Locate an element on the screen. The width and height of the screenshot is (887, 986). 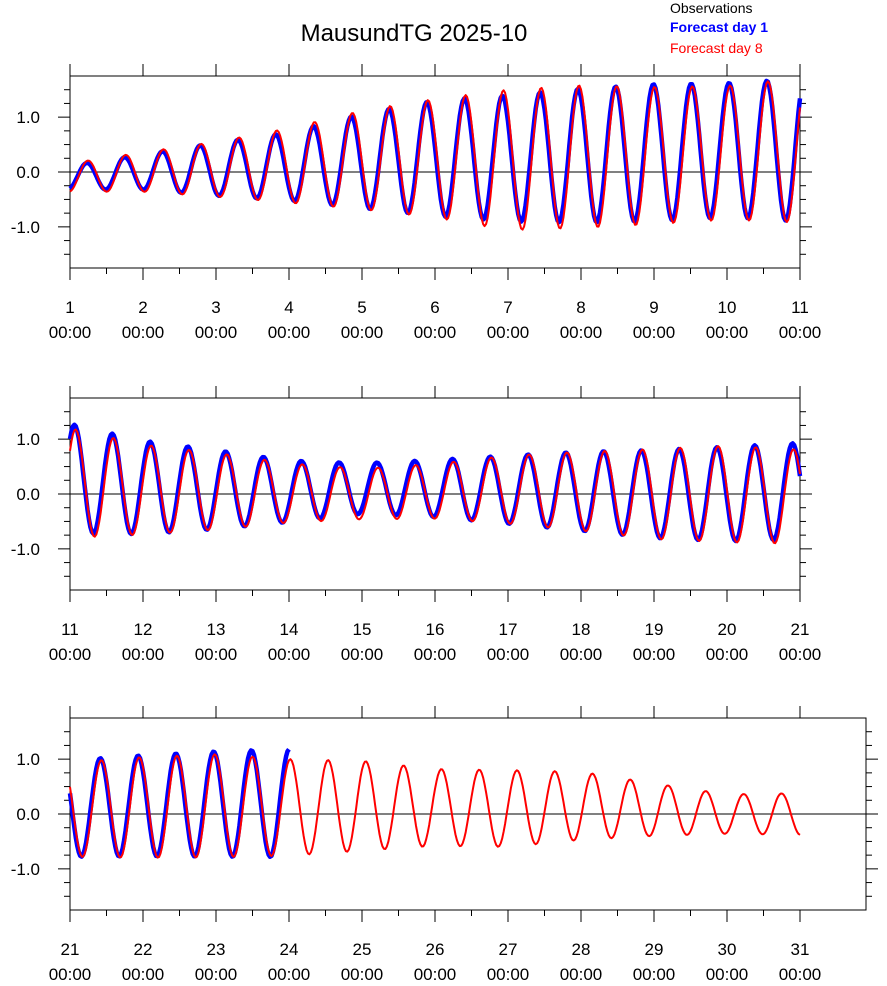
x-tick-day: 31 is located at coordinates (800, 949).